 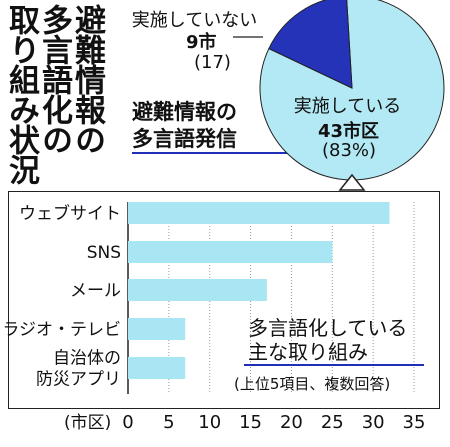 What do you see at coordinates (104, 253) in the screenshot?
I see `category-label: SNS` at bounding box center [104, 253].